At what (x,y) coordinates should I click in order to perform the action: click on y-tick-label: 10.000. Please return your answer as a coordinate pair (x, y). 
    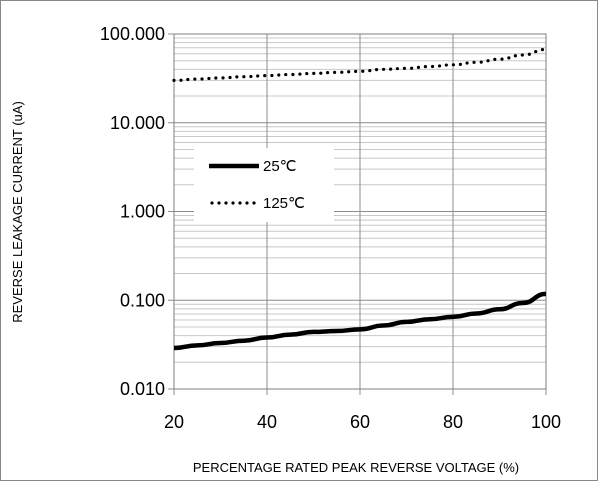
    Looking at the image, I should click on (137, 123).